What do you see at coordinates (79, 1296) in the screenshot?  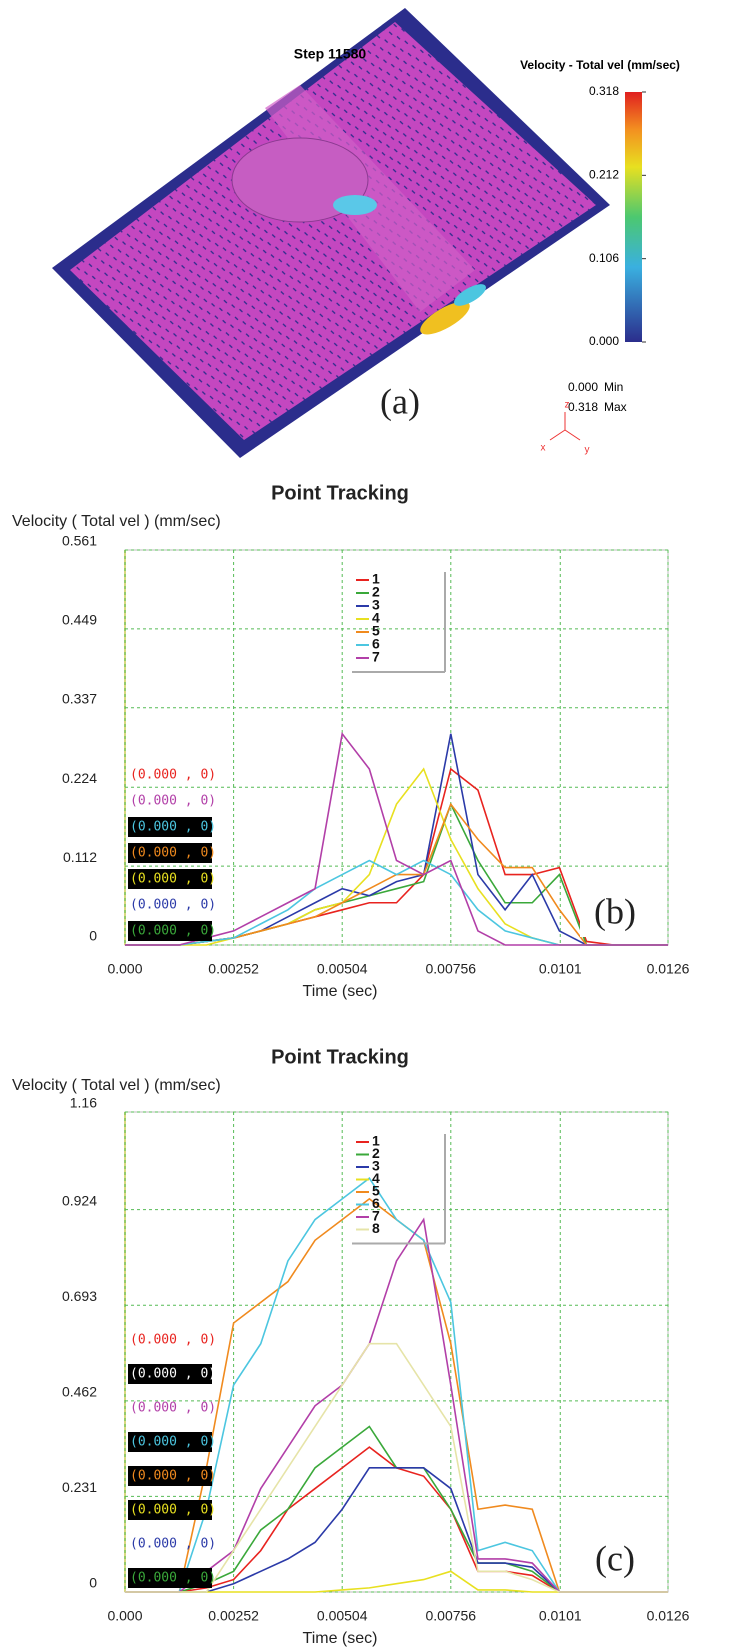 I see `y-tick-label: 0.693` at bounding box center [79, 1296].